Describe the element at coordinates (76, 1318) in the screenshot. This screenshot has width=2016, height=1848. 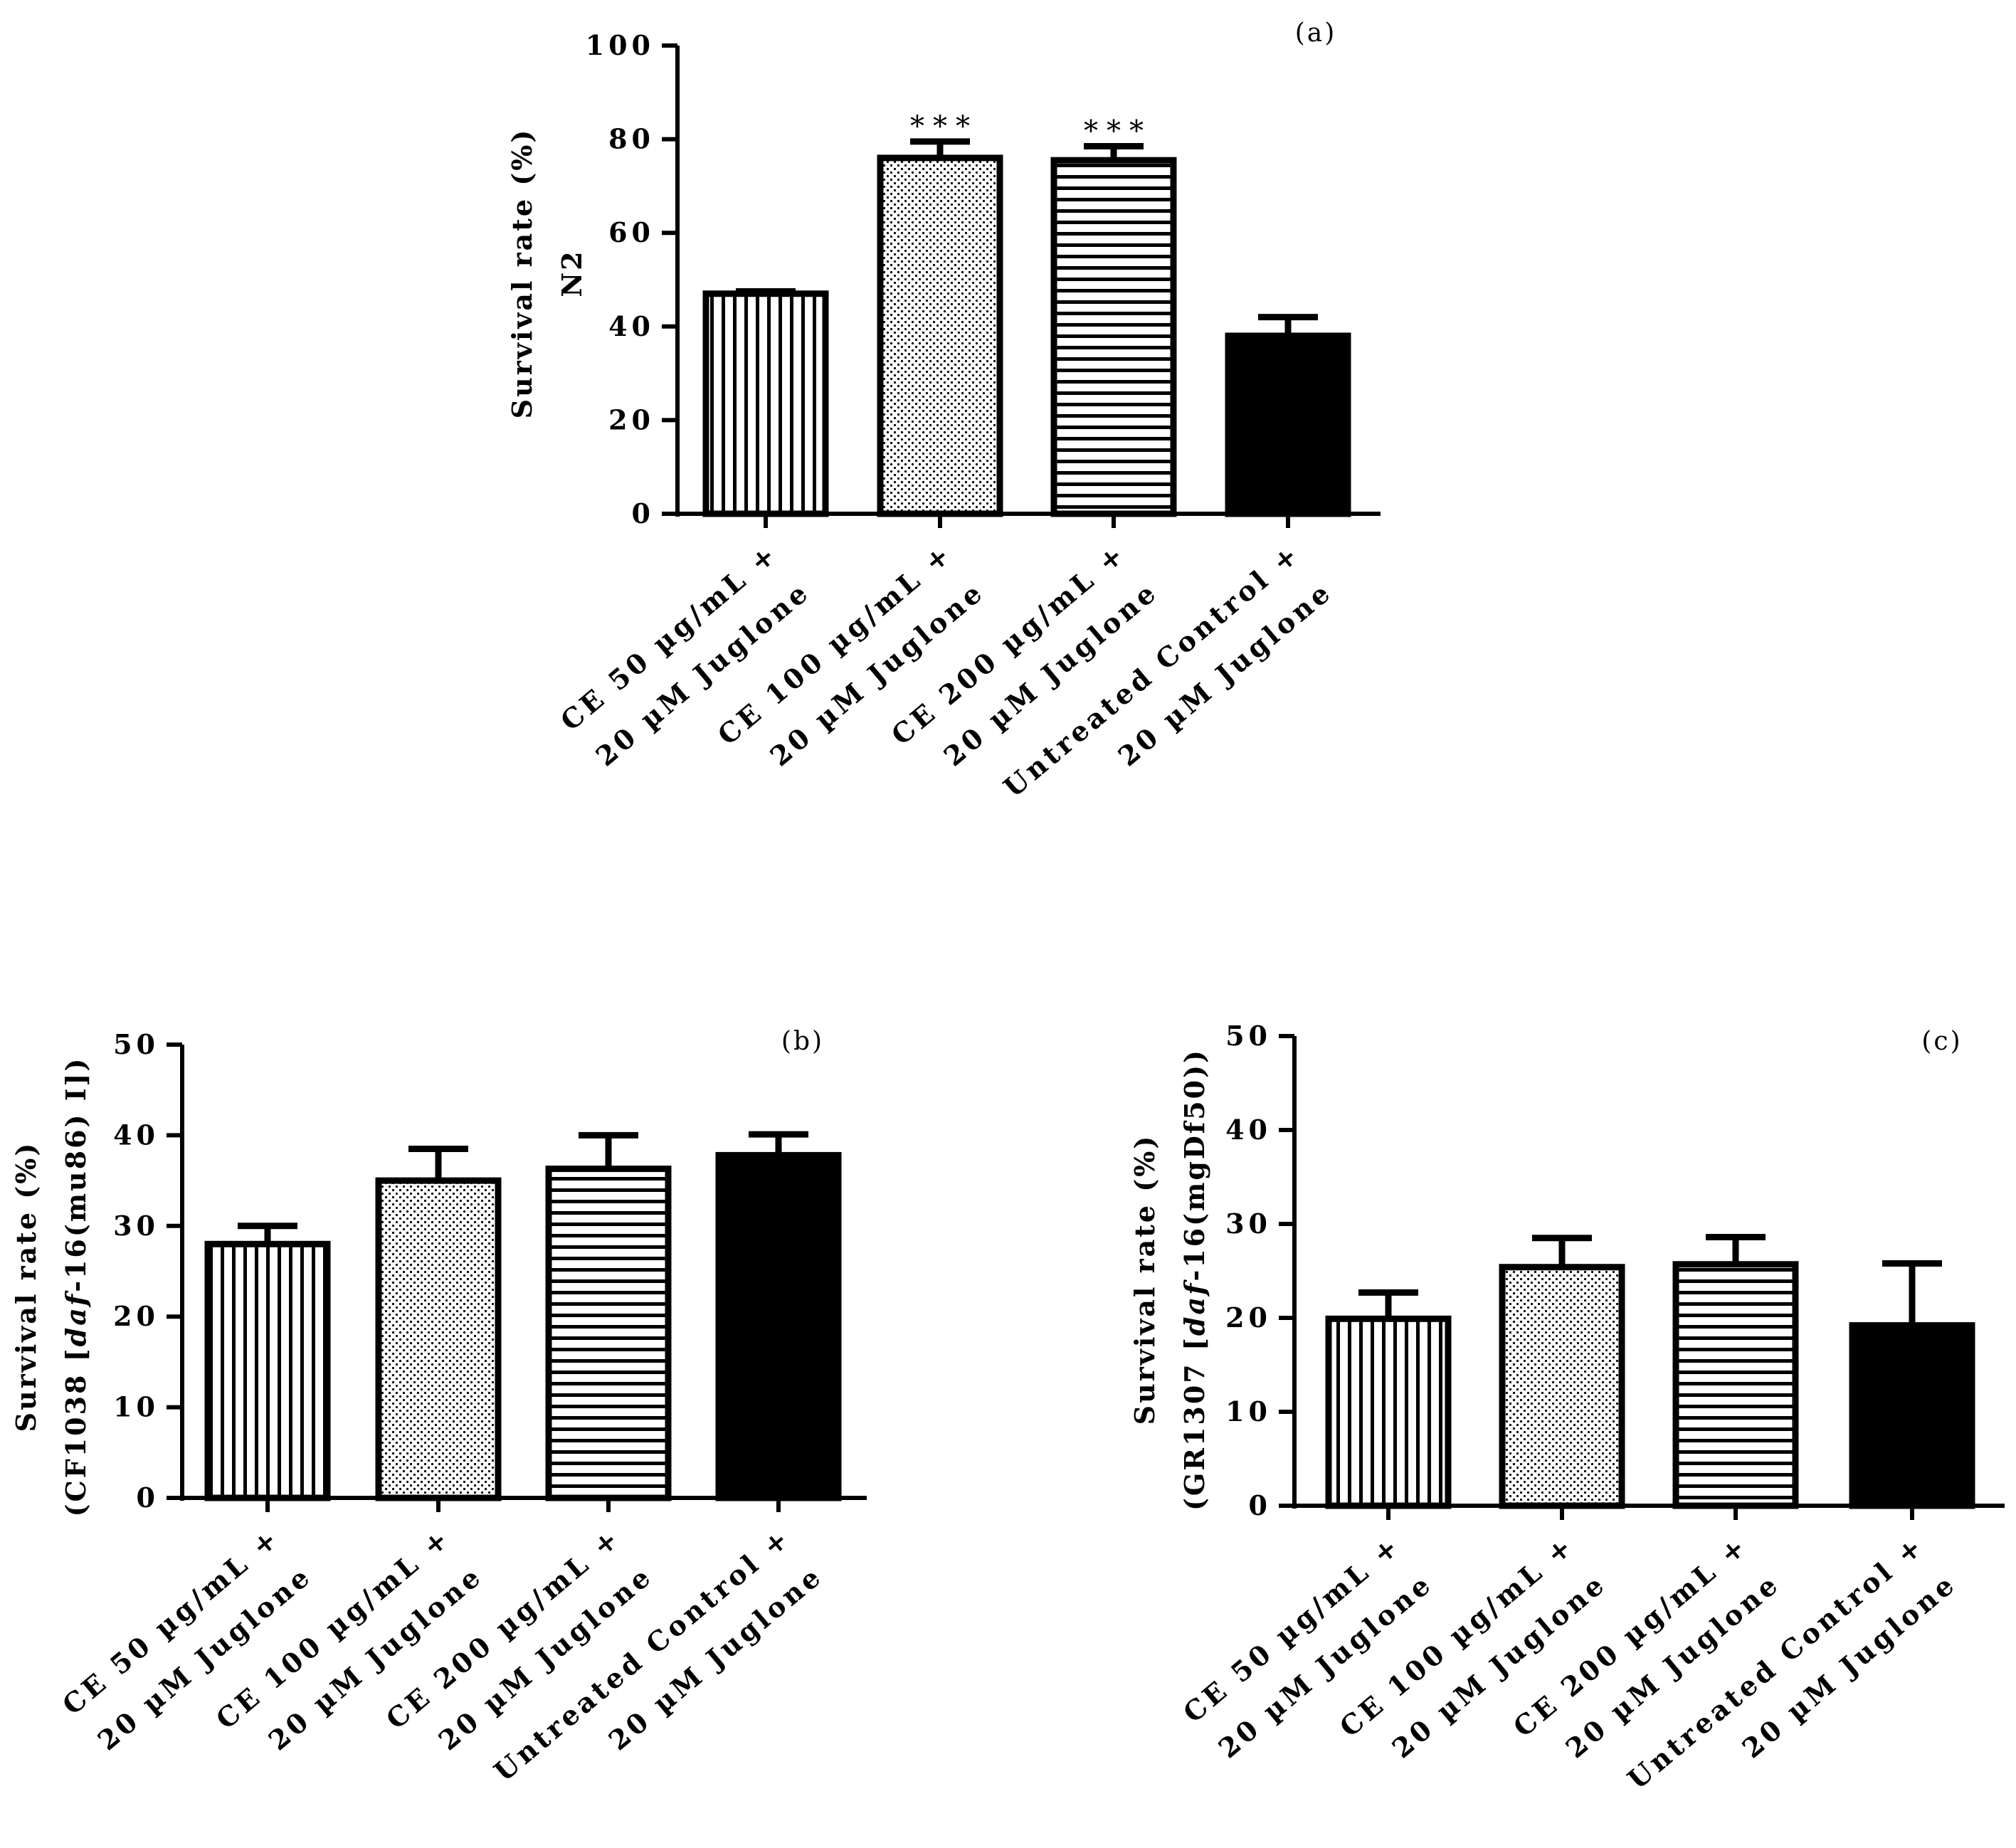
I see `y-axis-label-b-gene: daf` at that location.